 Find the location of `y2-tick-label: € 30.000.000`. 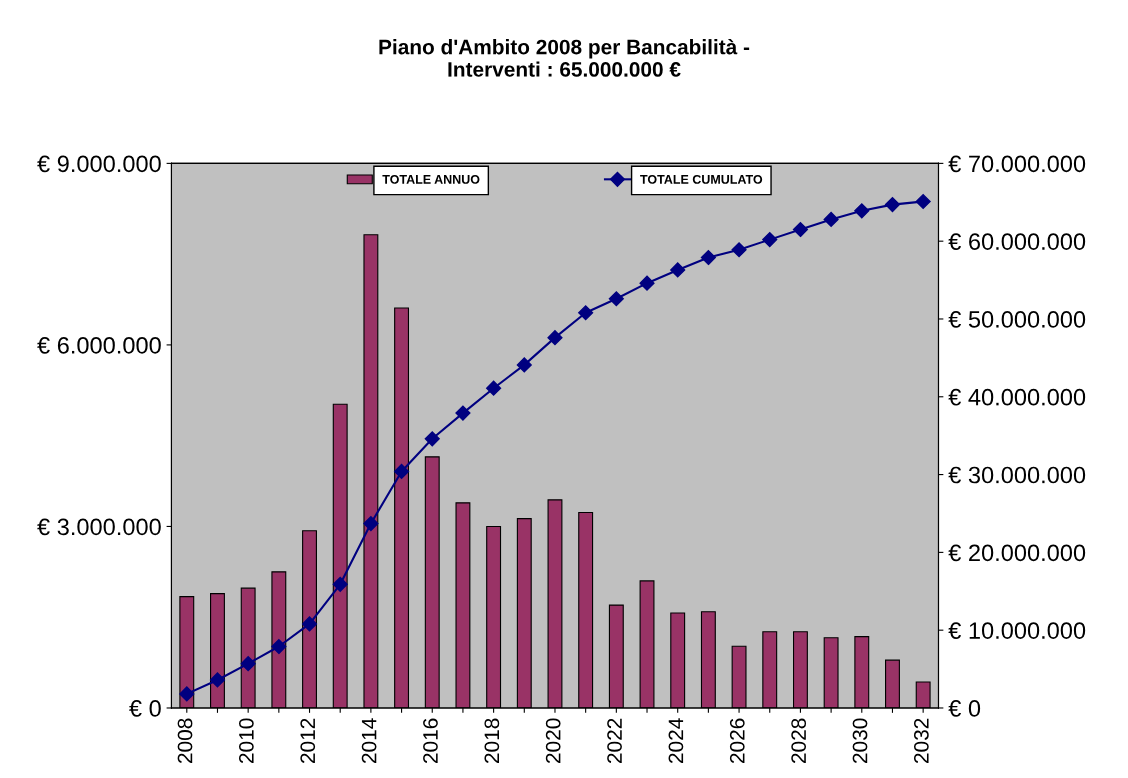

y2-tick-label: € 30.000.000 is located at coordinates (1017, 475).